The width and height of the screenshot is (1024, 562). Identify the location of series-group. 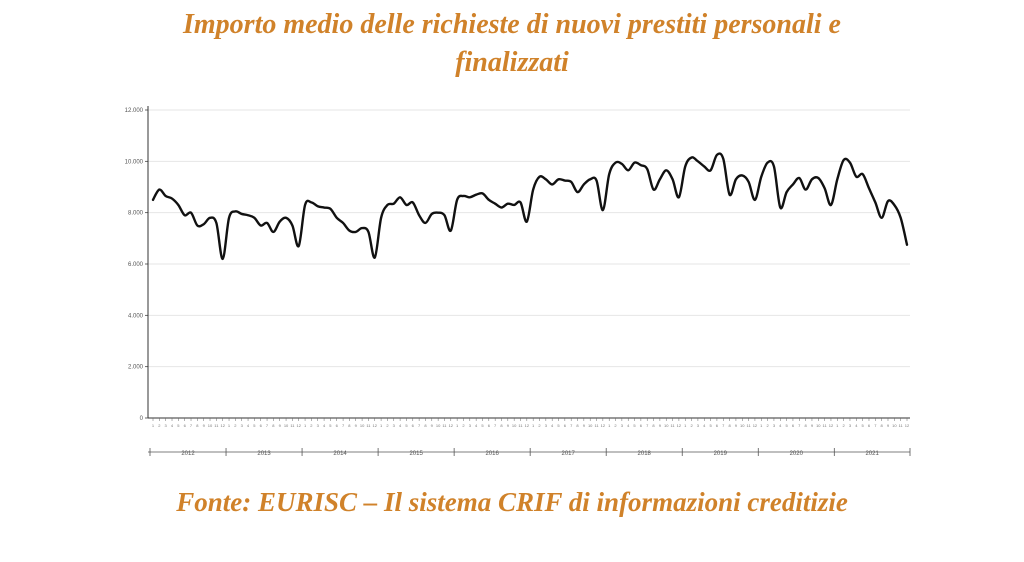
(530, 206).